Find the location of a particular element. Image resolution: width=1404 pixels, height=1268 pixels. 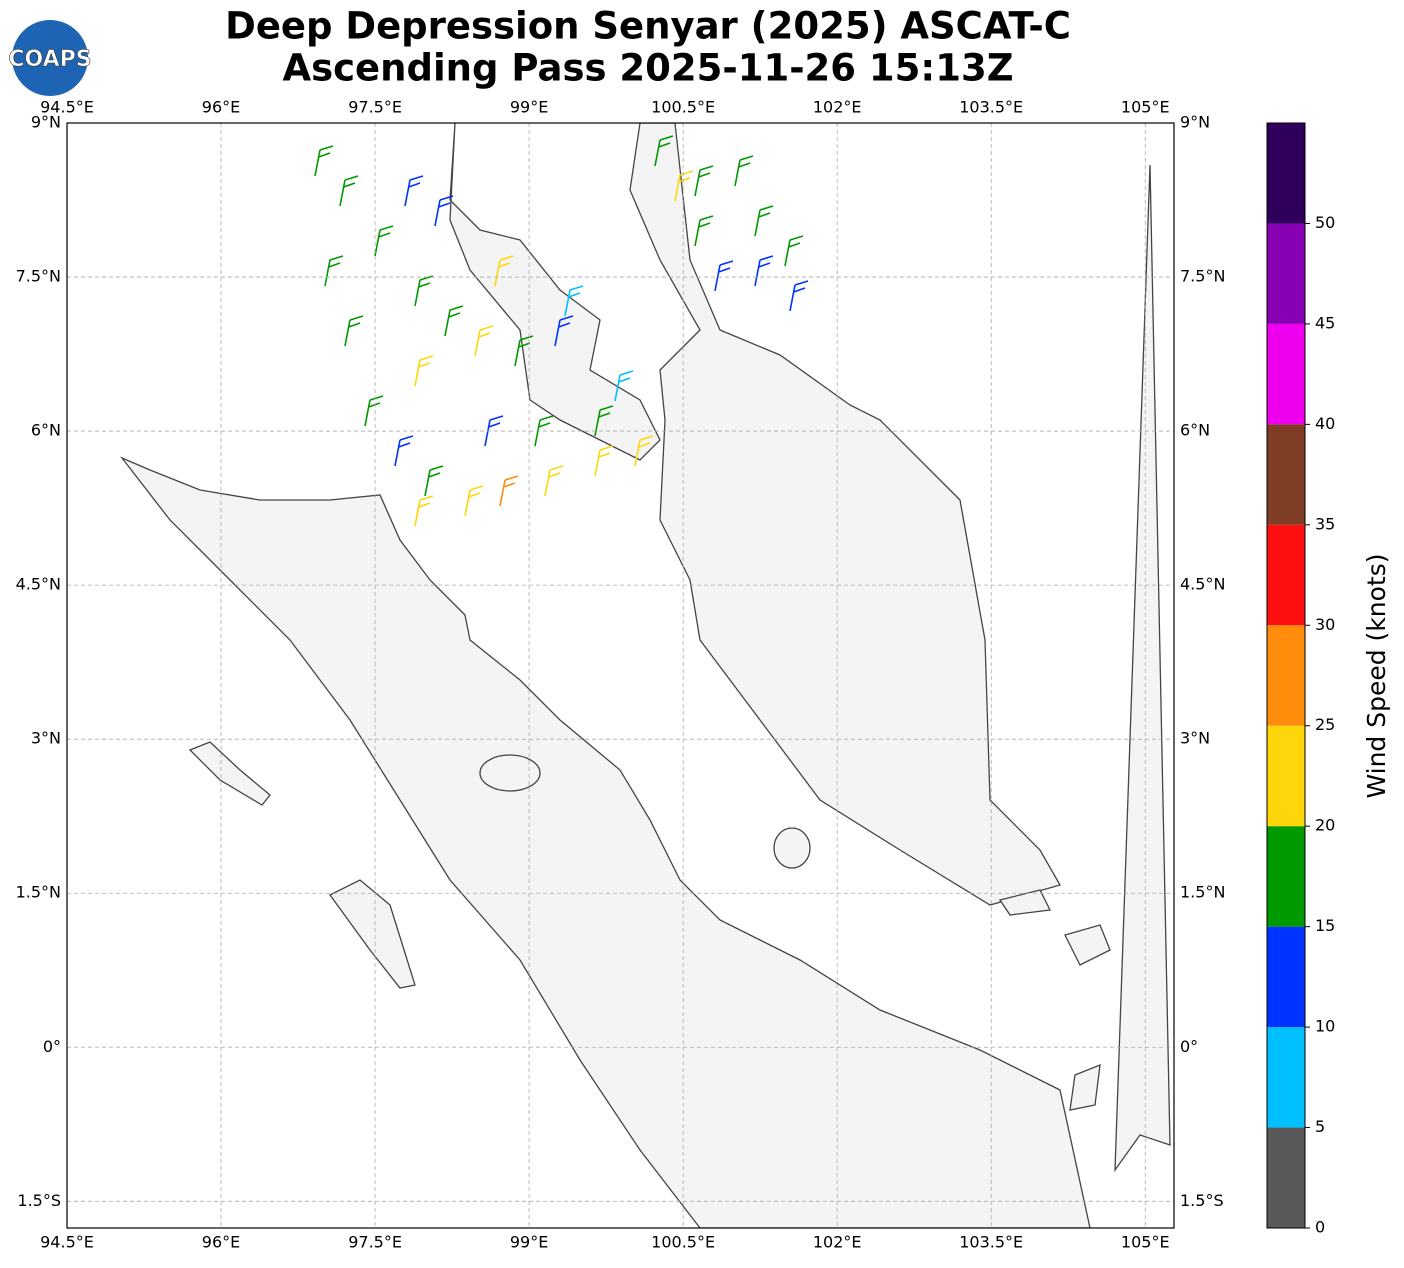

colorbar-label: Wind Speed (knots) is located at coordinates (1376, 675).